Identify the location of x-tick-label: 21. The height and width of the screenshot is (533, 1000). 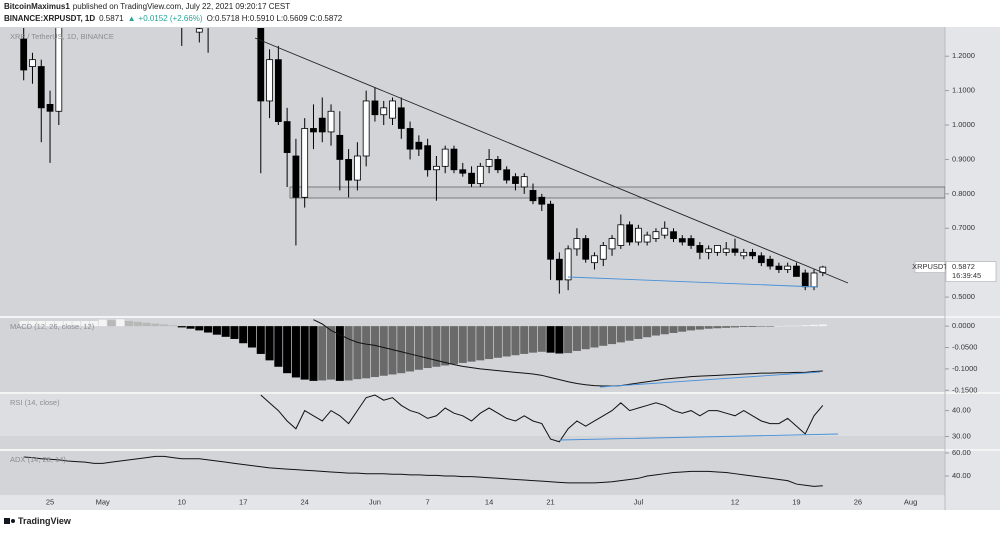
(550, 501).